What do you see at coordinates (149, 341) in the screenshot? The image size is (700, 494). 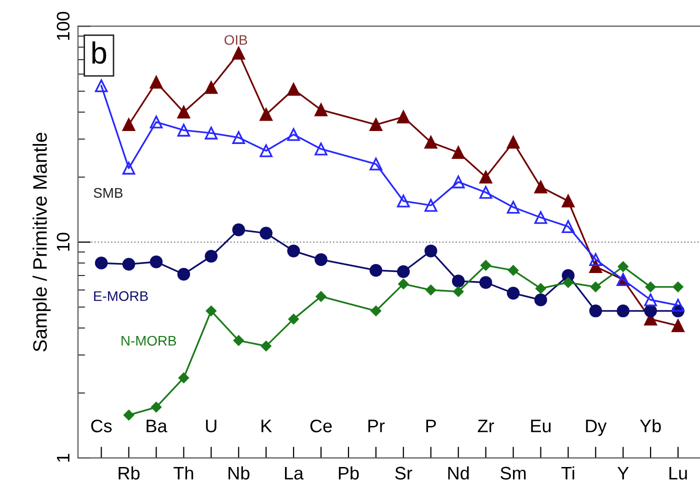 I see `series-label: N-MORB` at bounding box center [149, 341].